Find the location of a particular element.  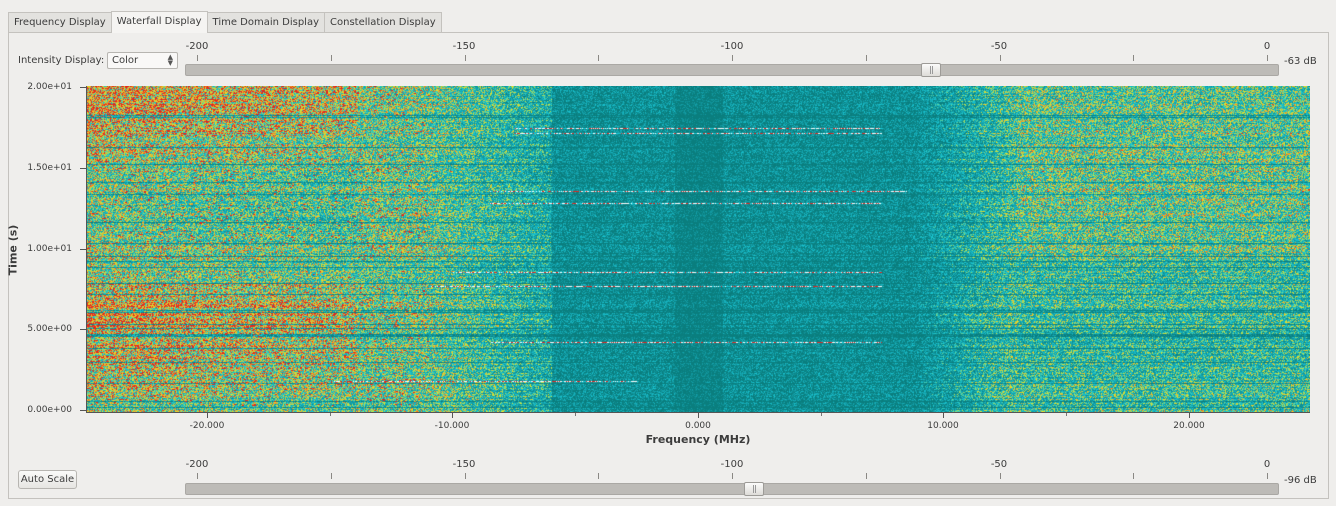

spin-arrows-icon: ▲ ▼ is located at coordinates (170, 60).